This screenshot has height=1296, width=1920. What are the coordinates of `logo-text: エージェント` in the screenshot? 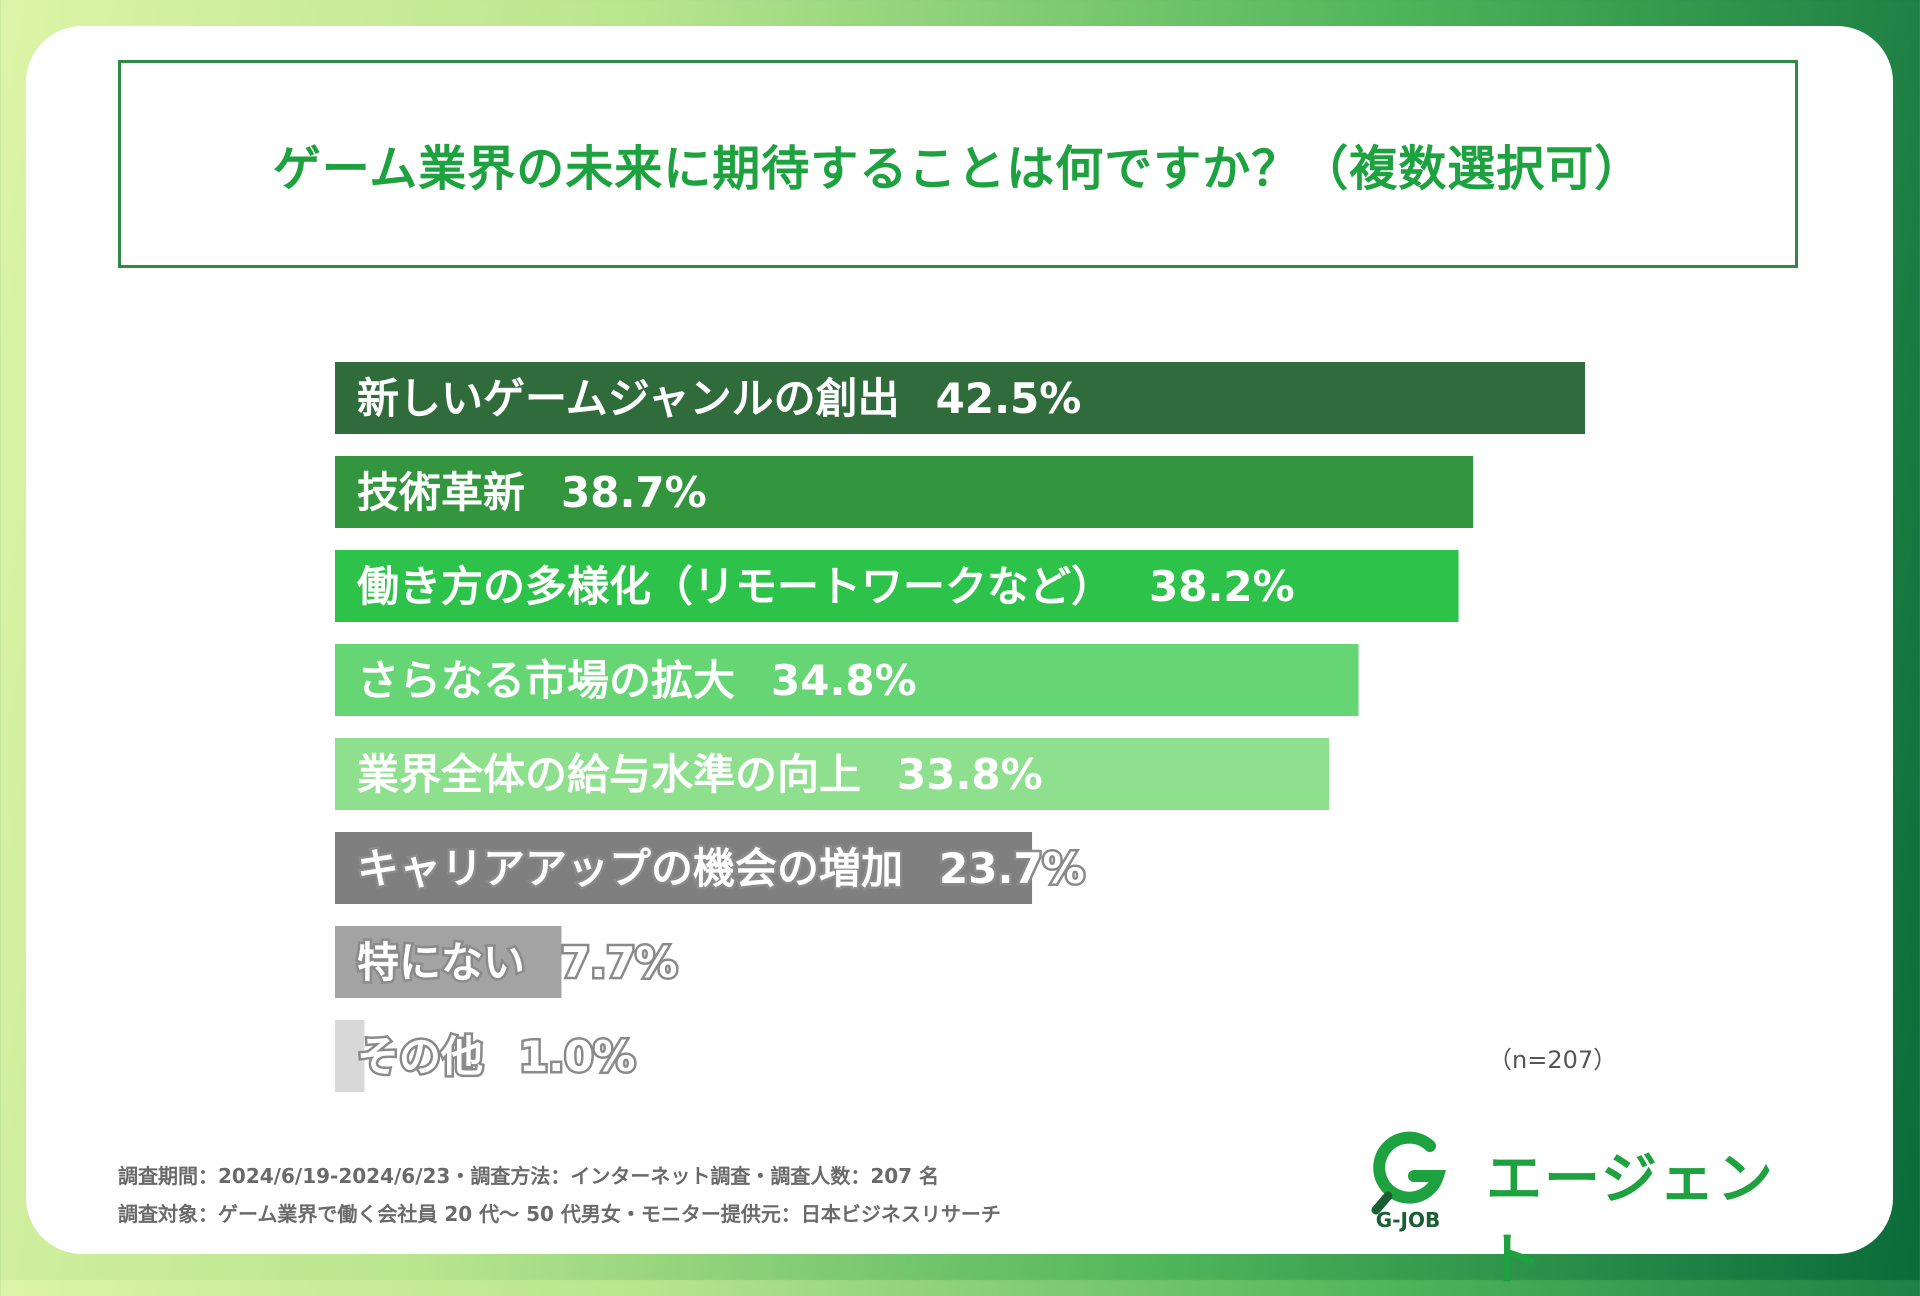 It's located at (1630, 1220).